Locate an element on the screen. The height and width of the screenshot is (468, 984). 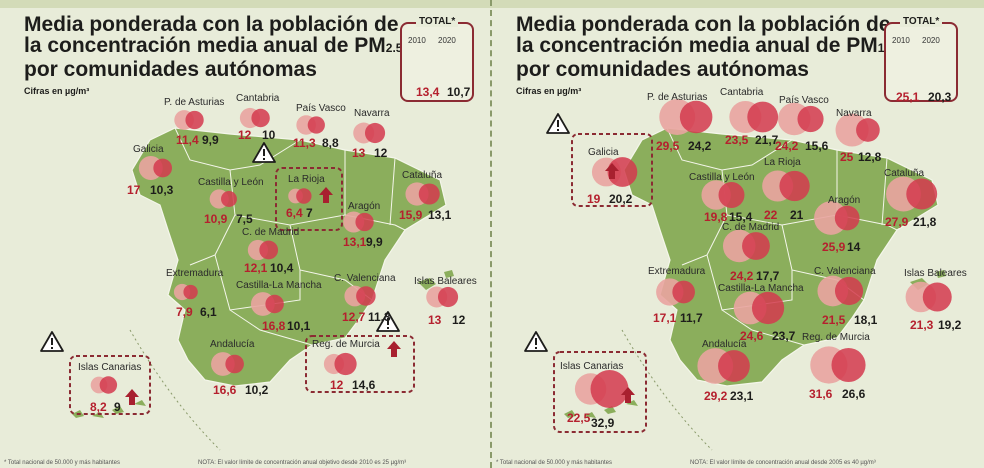
region-label: País Vasco is located at coordinates (321, 108).